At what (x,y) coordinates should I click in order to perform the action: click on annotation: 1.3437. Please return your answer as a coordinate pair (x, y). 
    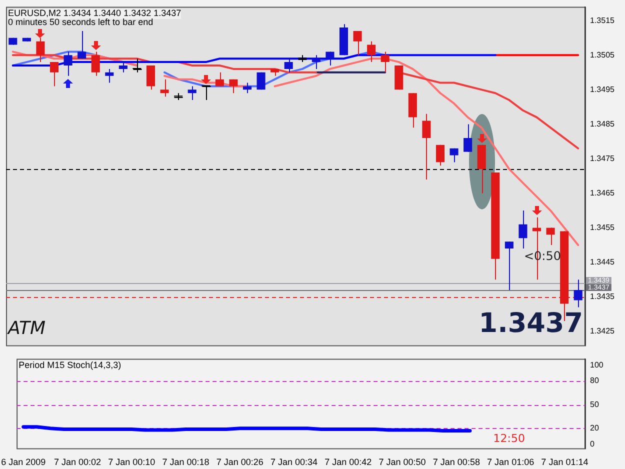
    Looking at the image, I should click on (530, 324).